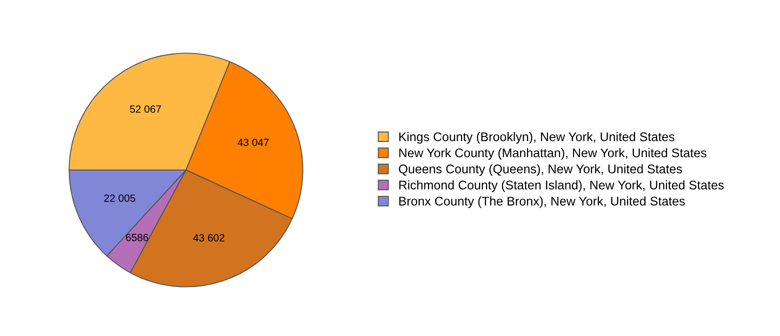  What do you see at coordinates (208, 238) in the screenshot?
I see `data-label: 43 602` at bounding box center [208, 238].